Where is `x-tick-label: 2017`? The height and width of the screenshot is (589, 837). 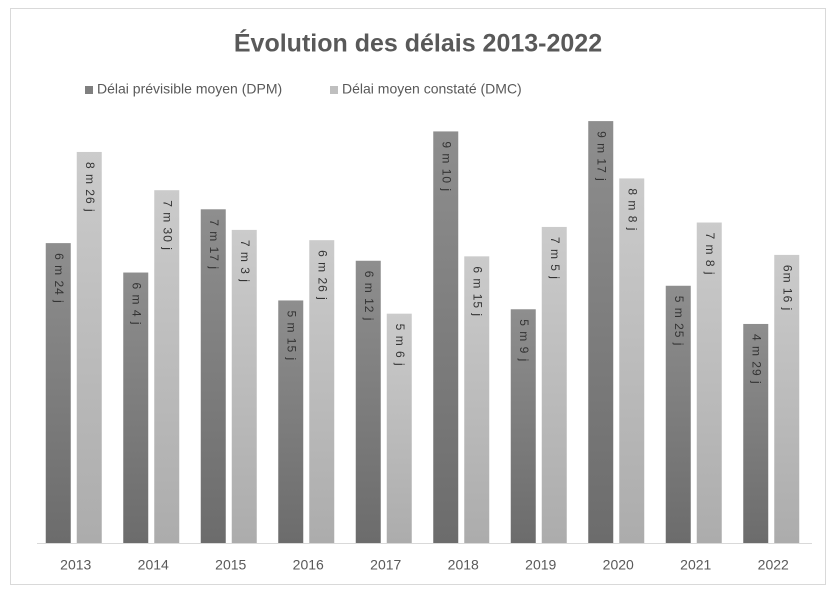
x-tick-label: 2017 is located at coordinates (385, 565).